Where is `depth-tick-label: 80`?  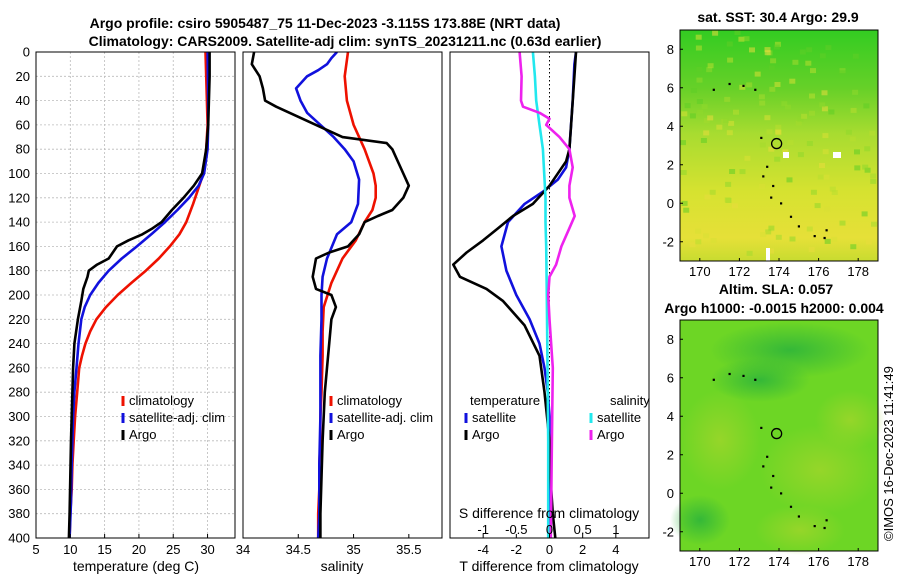
depth-tick-label: 80 is located at coordinates (23, 149).